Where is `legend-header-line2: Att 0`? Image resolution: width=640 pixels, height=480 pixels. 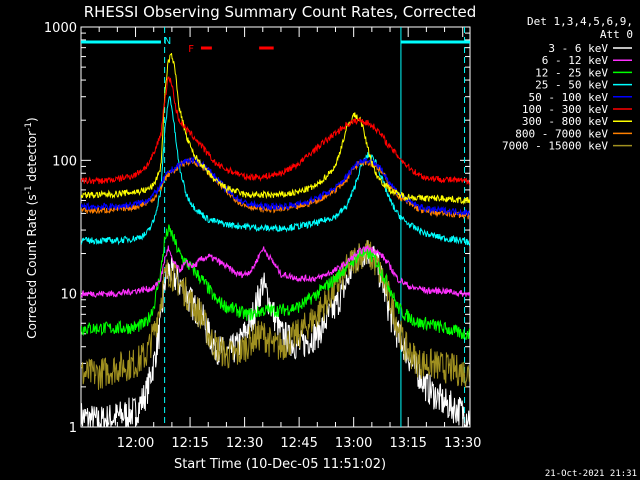
legend-header-line2: Att 0 is located at coordinates (616, 34).